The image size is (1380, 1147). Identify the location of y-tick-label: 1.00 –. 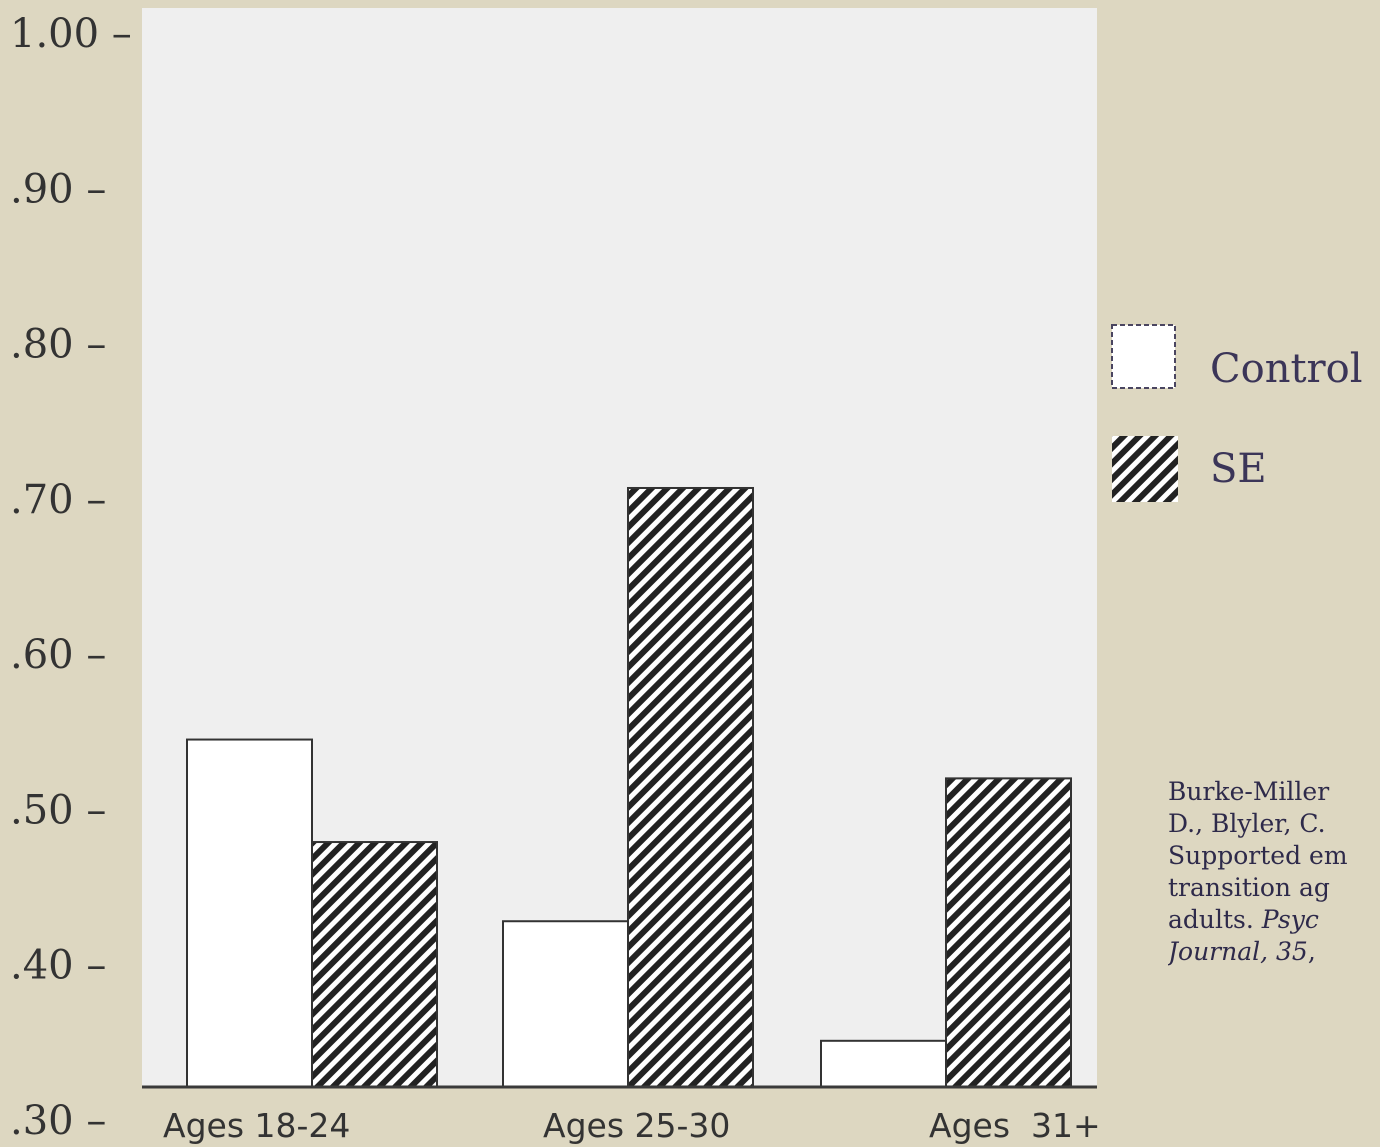
(71, 34).